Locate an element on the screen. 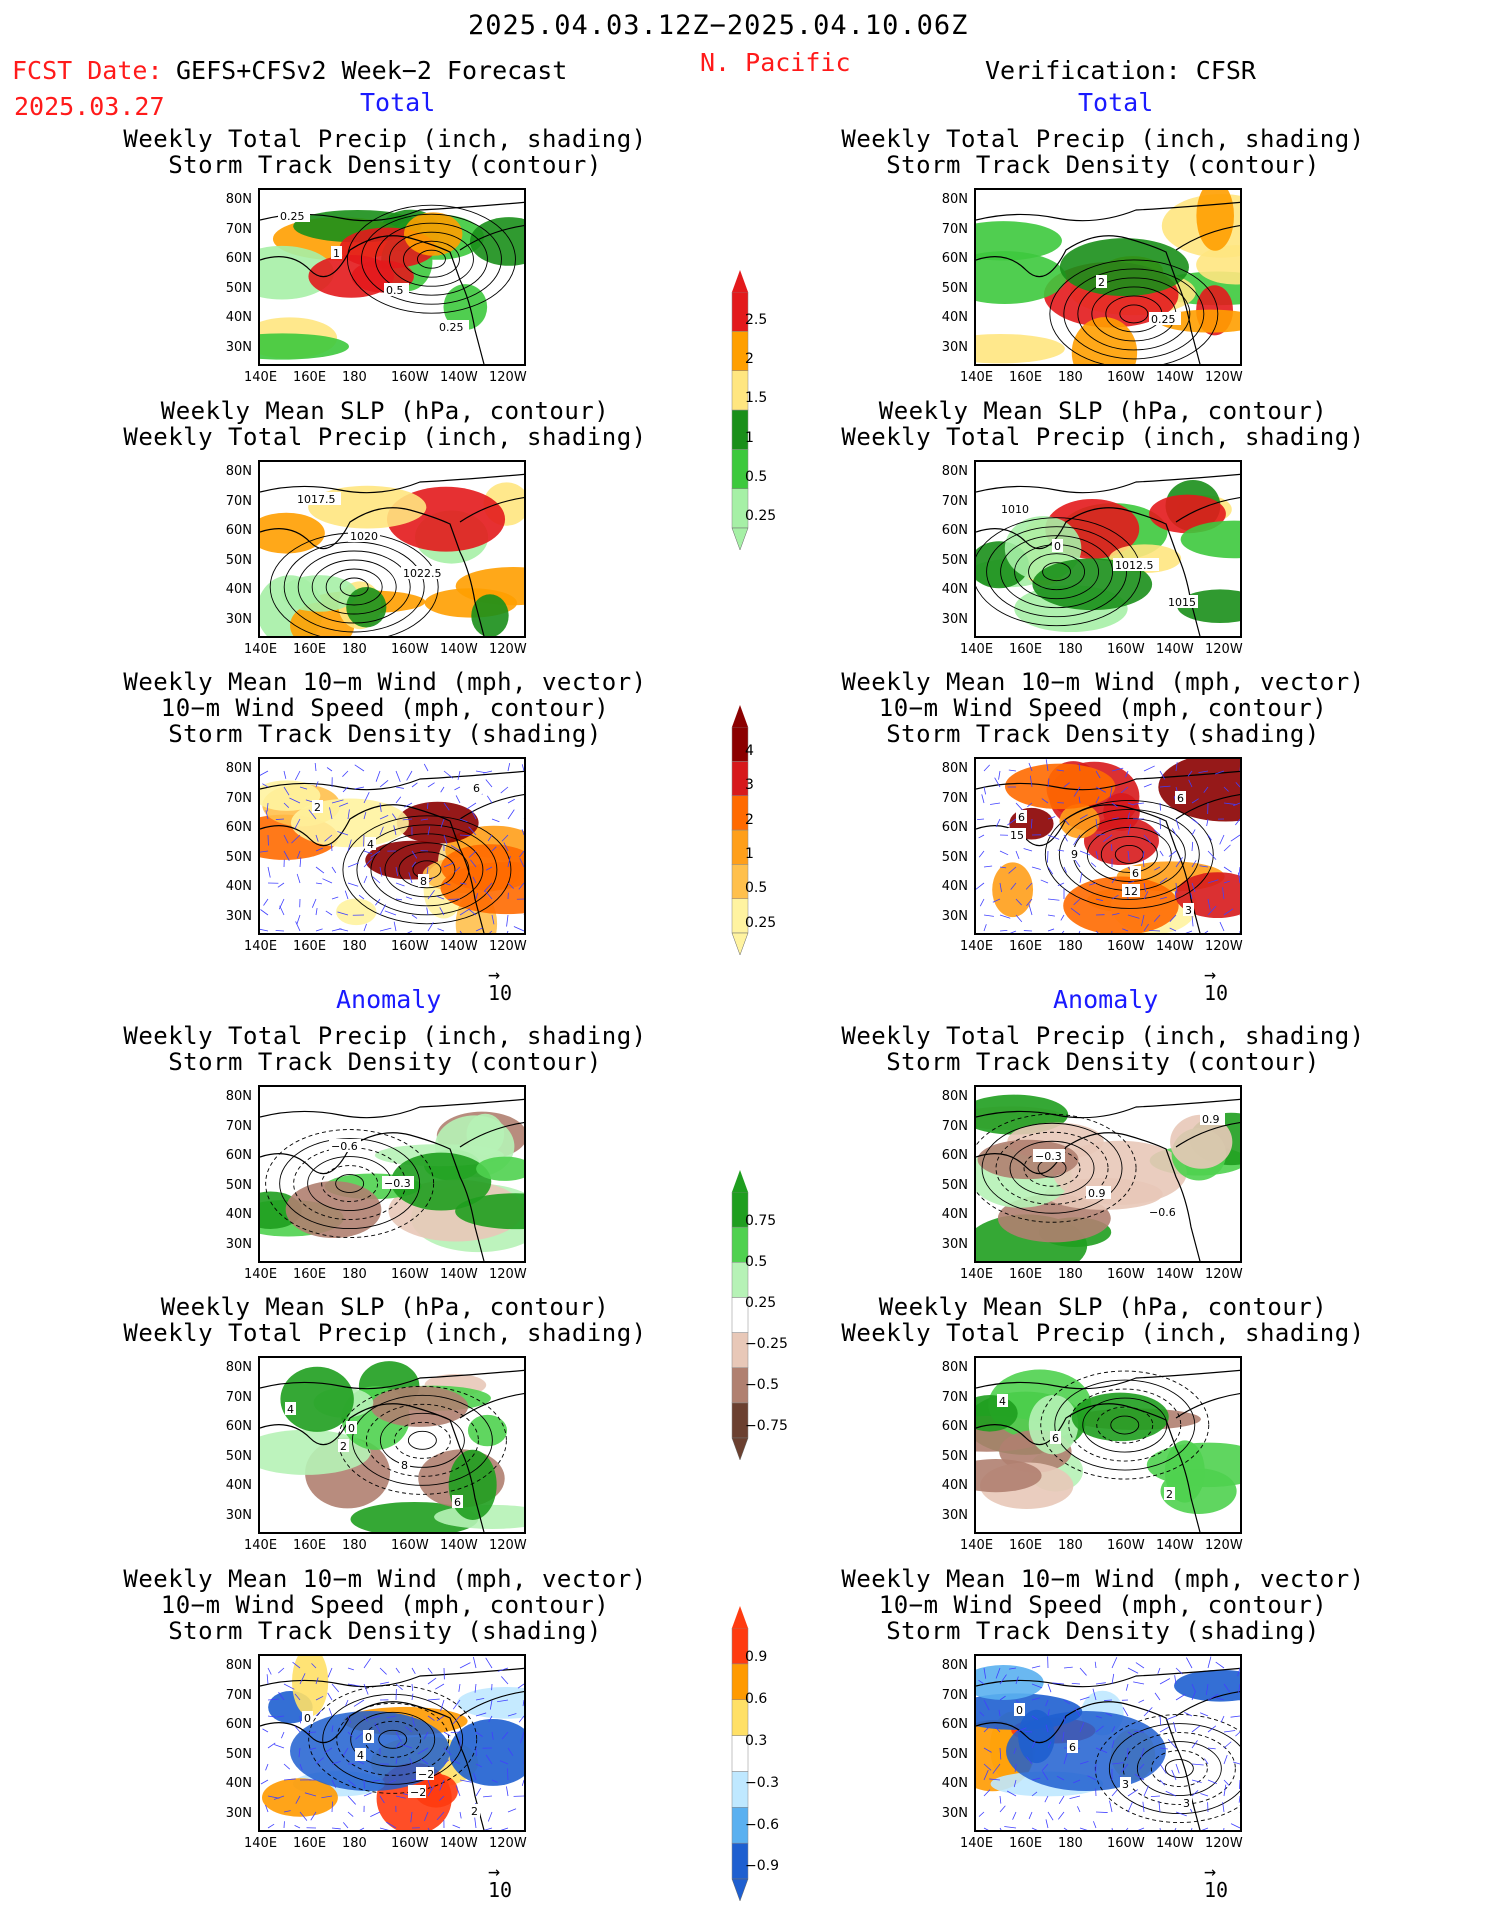  map-panel-fa_slp: 0 8 6 4 2 is located at coordinates (392, 1445).